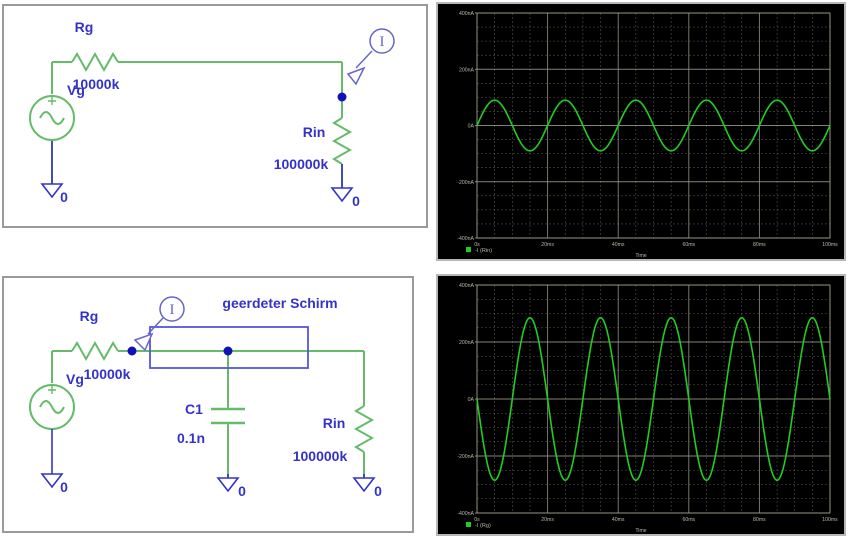  What do you see at coordinates (228, 416) in the screenshot?
I see `capacitor-symbol` at bounding box center [228, 416].